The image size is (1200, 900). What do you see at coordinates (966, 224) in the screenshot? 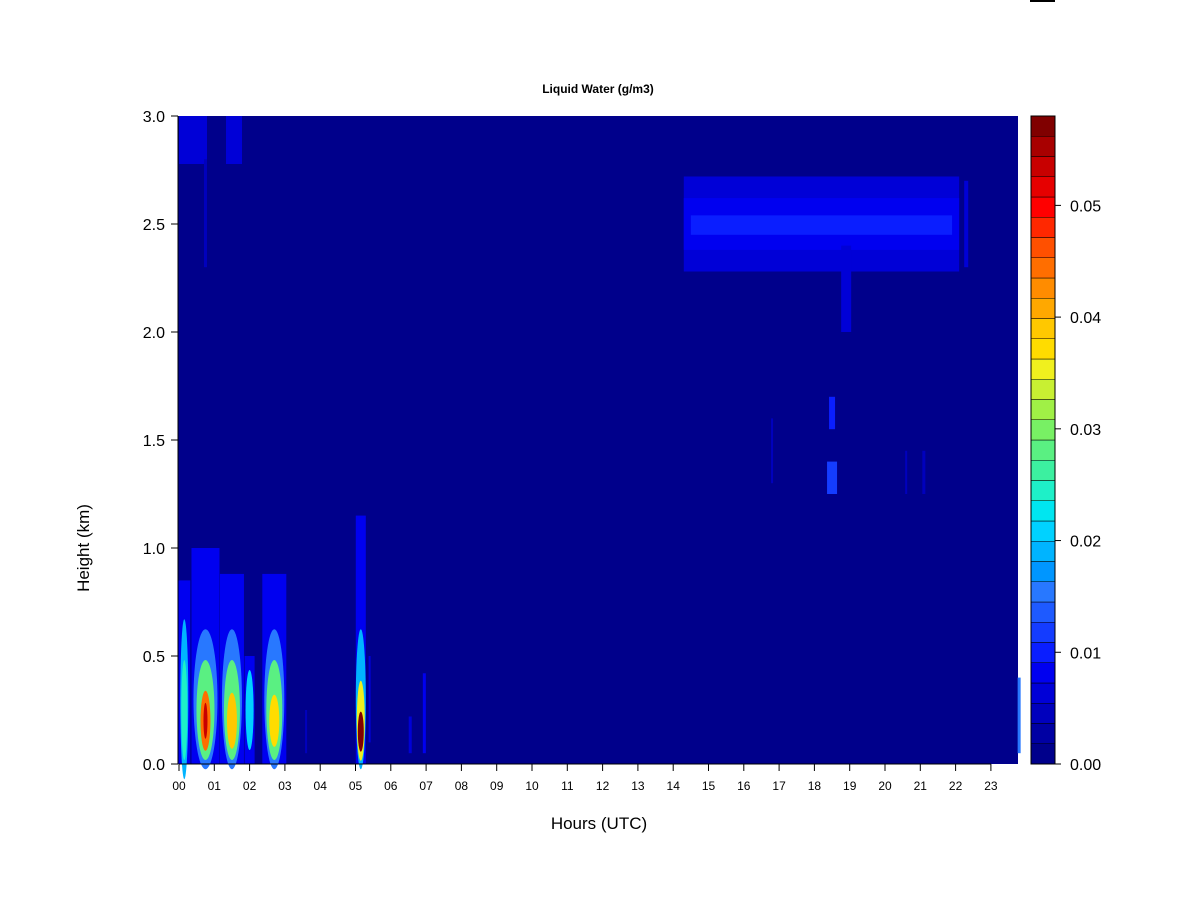
I see `elevated-layer-edge` at bounding box center [966, 224].